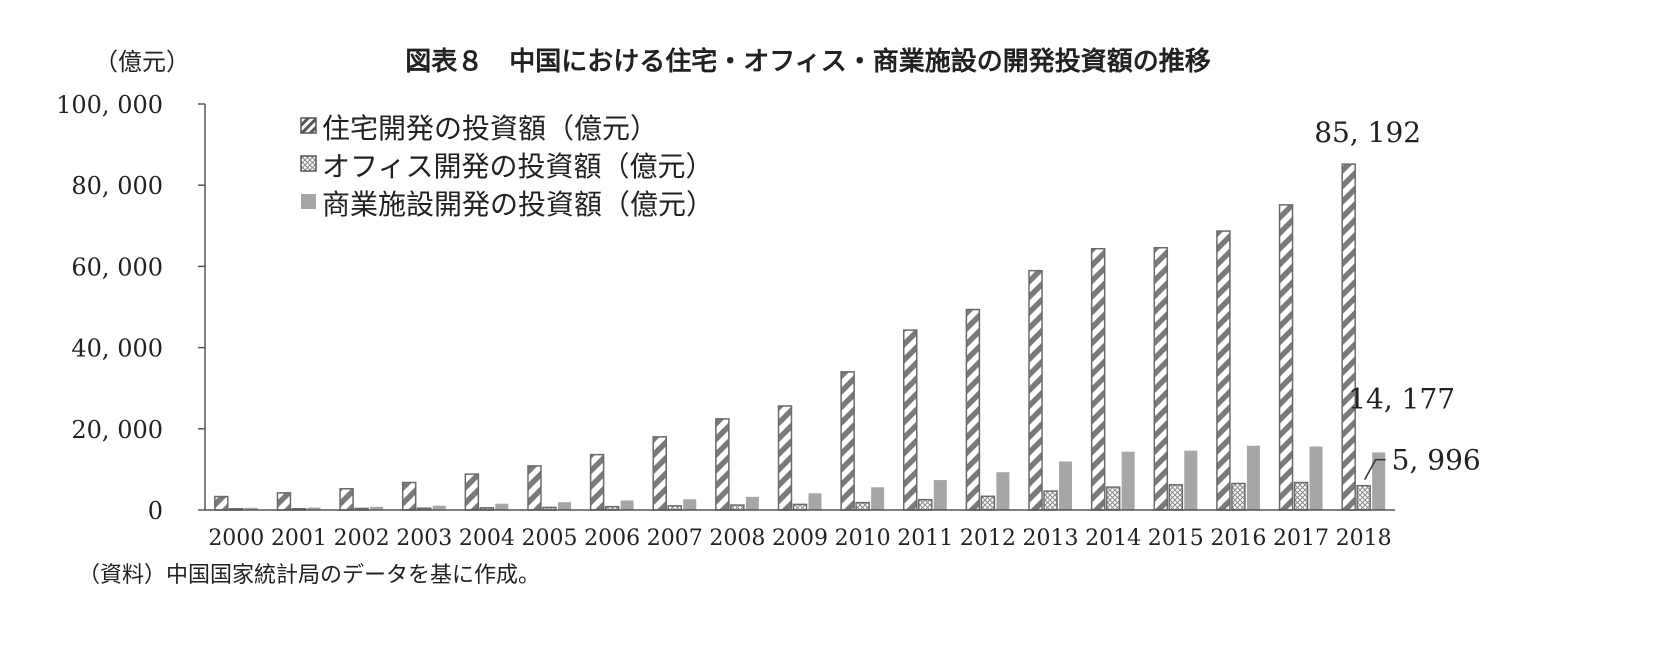  What do you see at coordinates (221, 503) in the screenshot?
I see `bar-diagonal-stripes-2000` at bounding box center [221, 503].